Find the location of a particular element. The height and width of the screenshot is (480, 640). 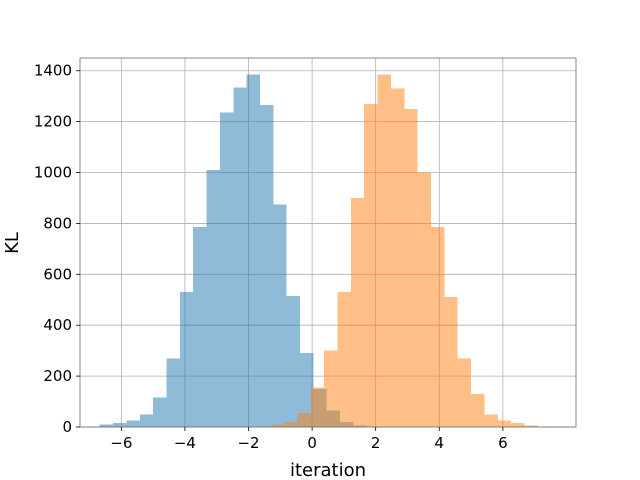

x-tick-label: 4 is located at coordinates (440, 443).